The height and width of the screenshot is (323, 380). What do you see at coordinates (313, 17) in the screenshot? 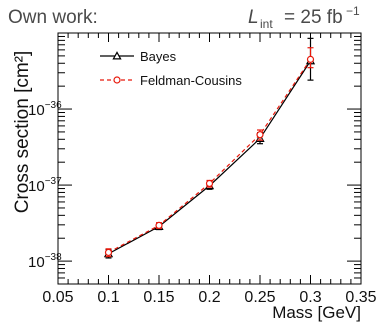
I see `lumi-value: = 25 fb` at bounding box center [313, 17].